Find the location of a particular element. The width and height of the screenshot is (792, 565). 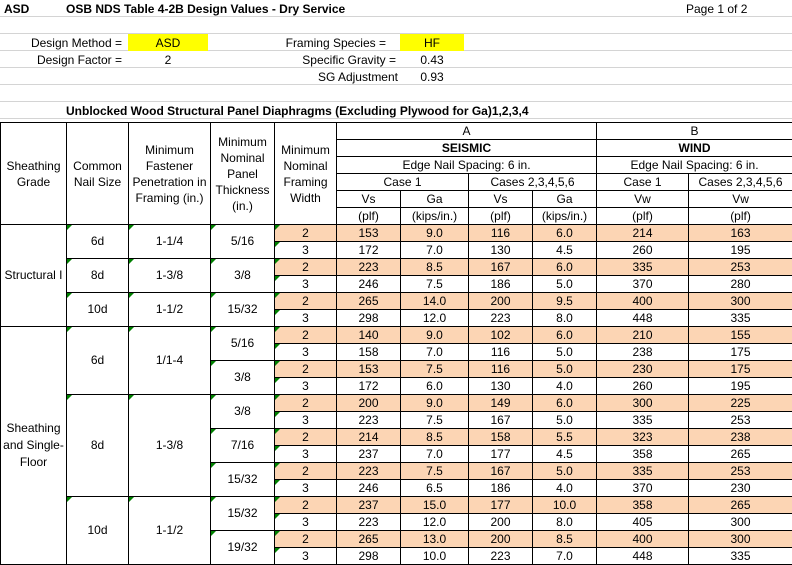

header-code: ASD is located at coordinates (17, 9).